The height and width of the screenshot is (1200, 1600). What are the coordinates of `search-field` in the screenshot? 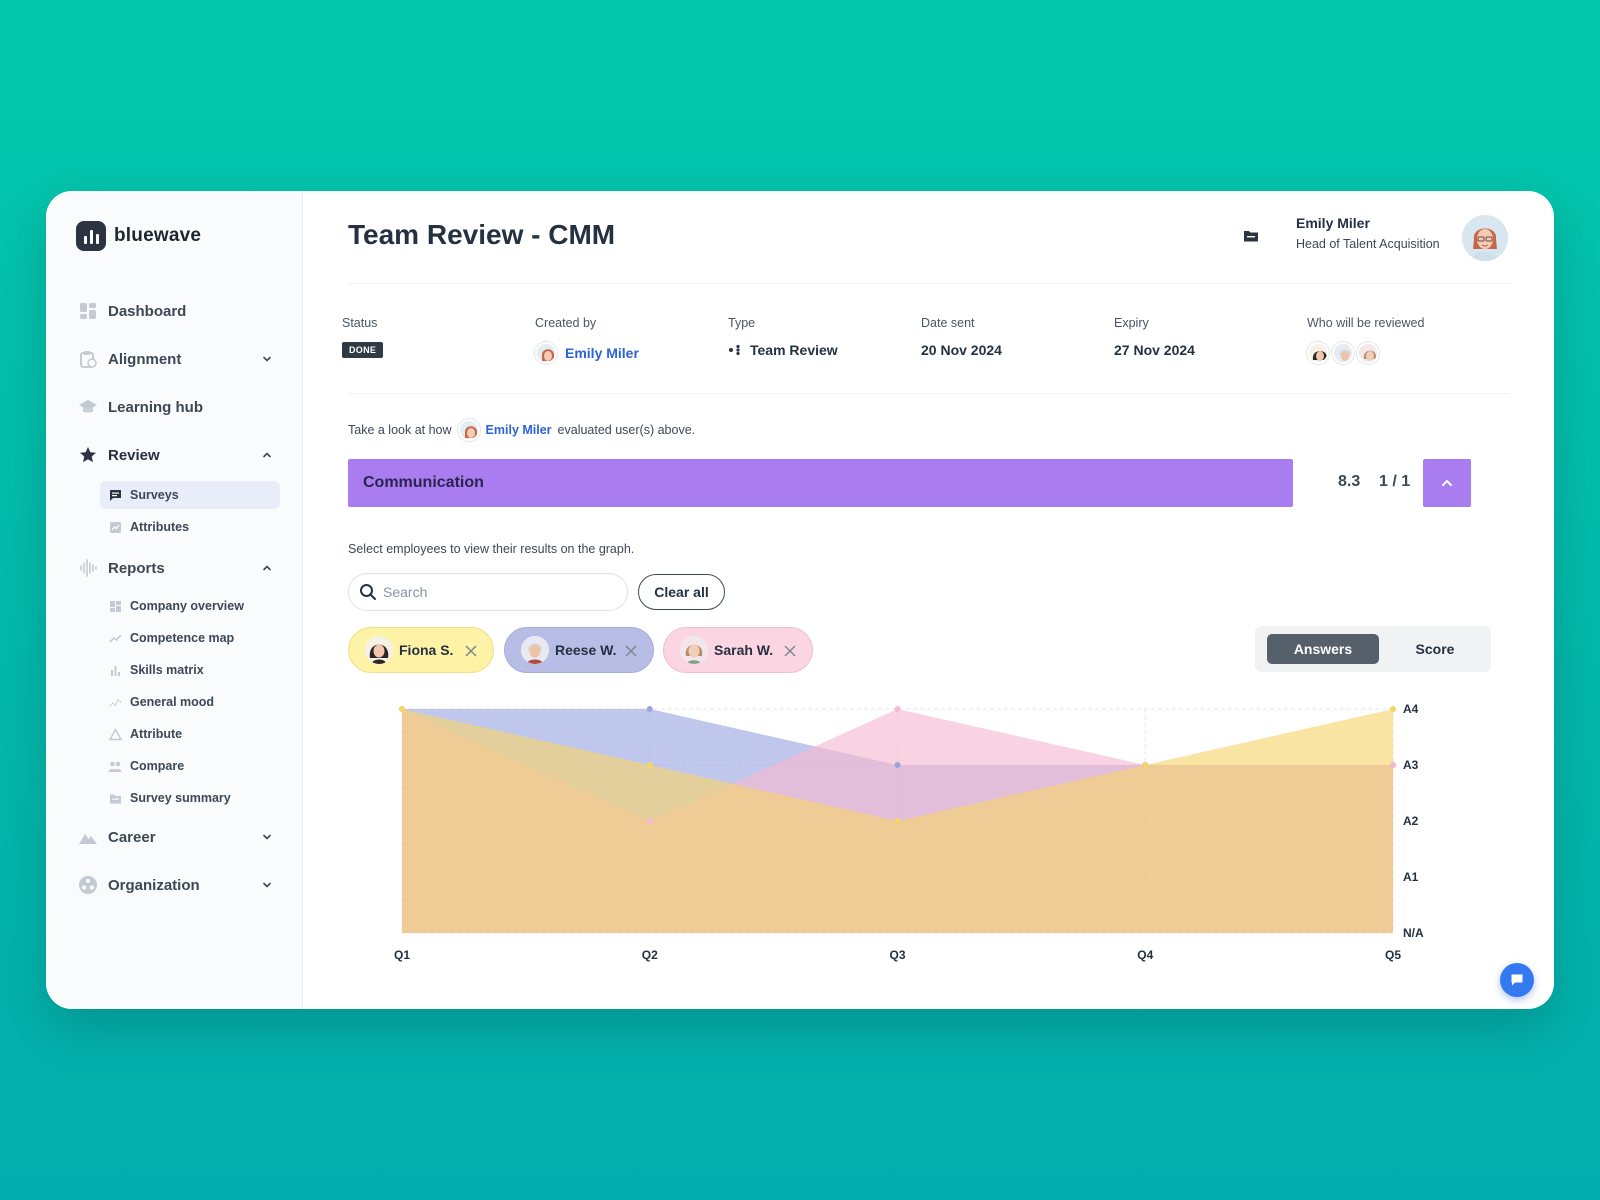 It's located at (488, 592).